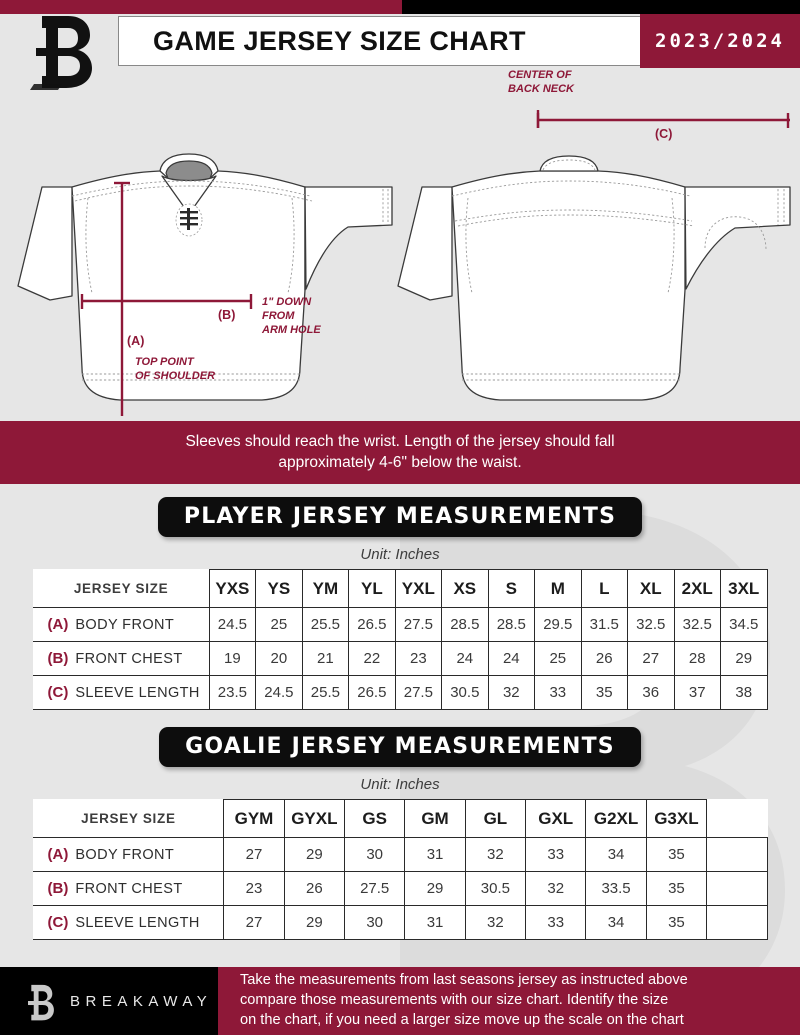 Image resolution: width=800 pixels, height=1035 pixels. Describe the element at coordinates (232, 658) in the screenshot. I see `measurement-cell: 19` at that location.